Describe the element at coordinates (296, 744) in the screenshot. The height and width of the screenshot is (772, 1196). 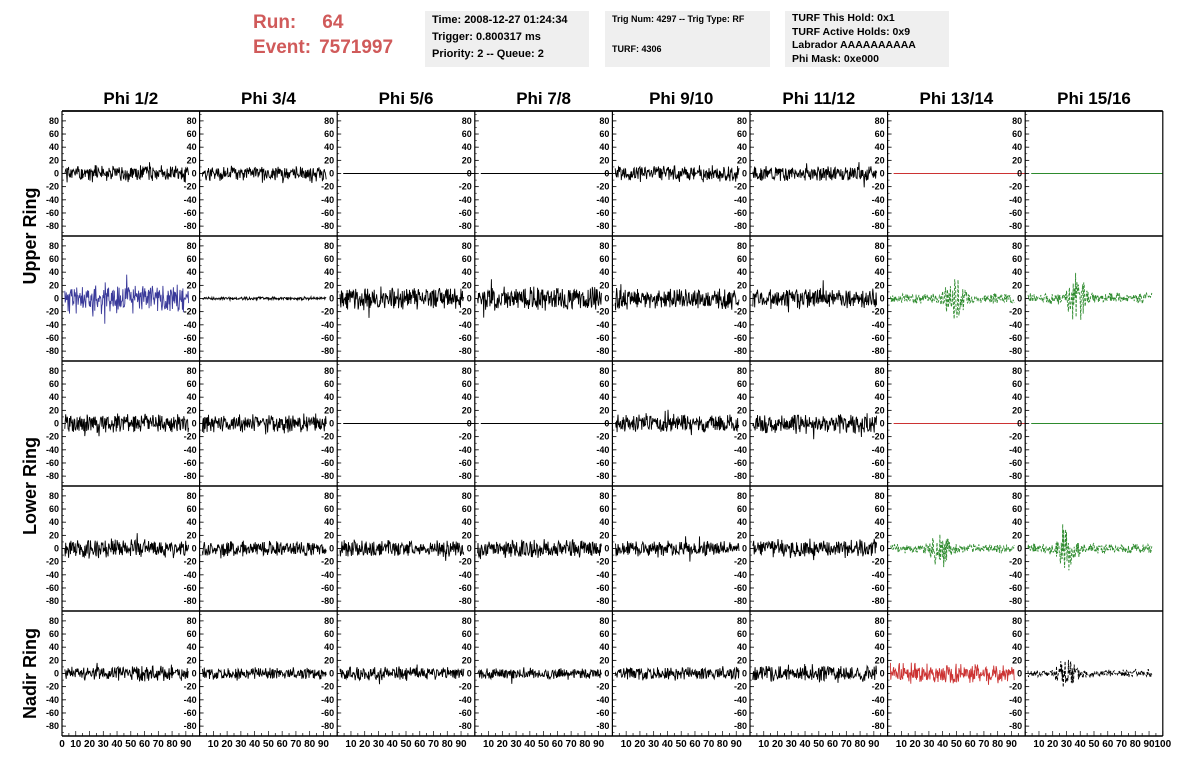
I see `x-tick-label: 70` at that location.